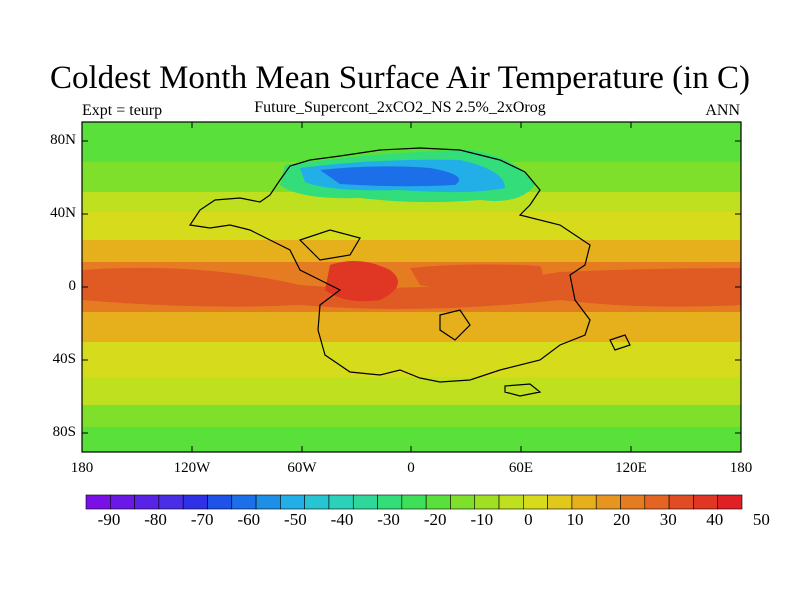  What do you see at coordinates (411, 416) in the screenshot?
I see `band-south-subpolar` at bounding box center [411, 416].